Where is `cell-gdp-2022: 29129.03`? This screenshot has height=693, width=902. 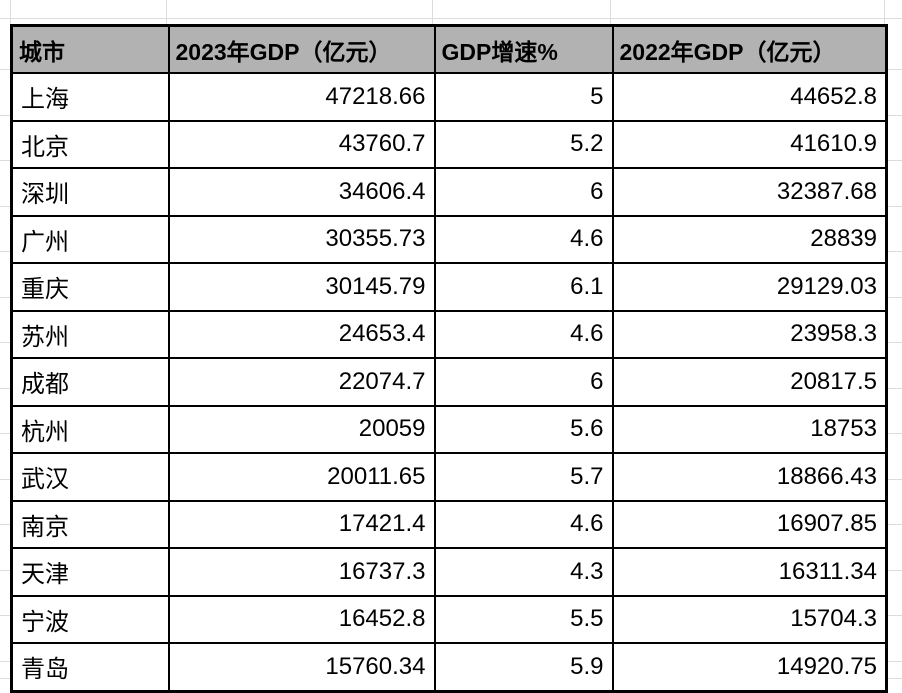
cell-gdp-2022: 29129.03 is located at coordinates (749, 287).